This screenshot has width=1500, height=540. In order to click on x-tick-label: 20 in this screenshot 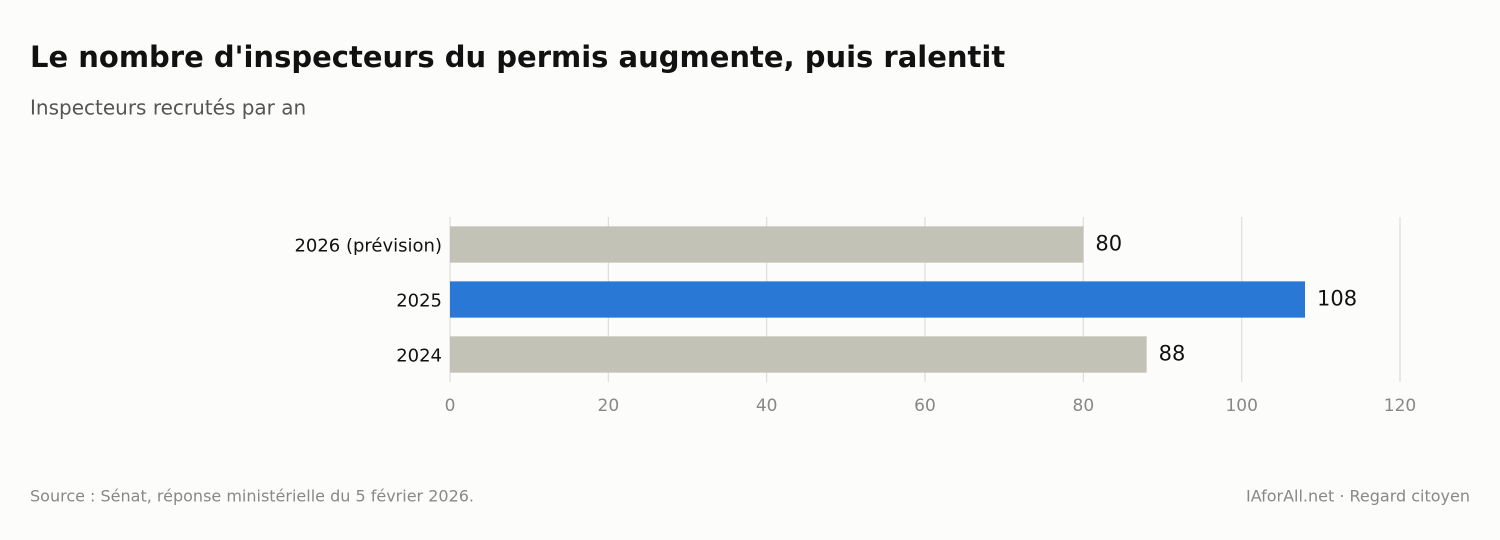, I will do `click(609, 406)`.